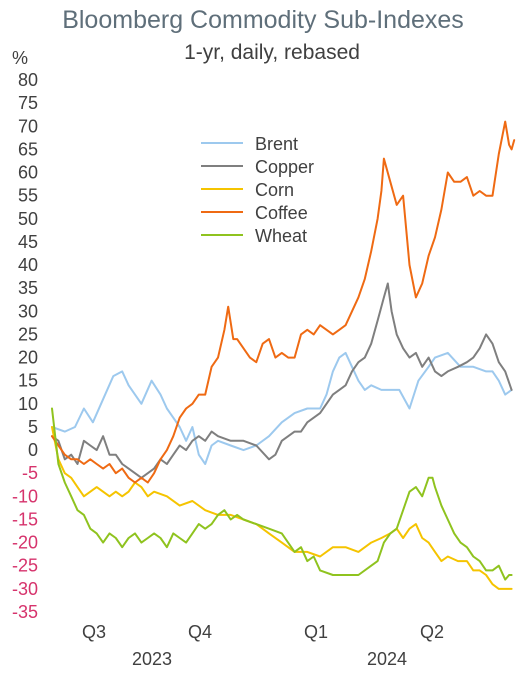  I want to click on y-tick-label: 10, so click(28, 404).